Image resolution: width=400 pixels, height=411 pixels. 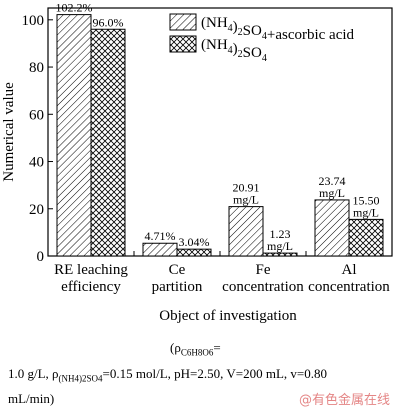 What do you see at coordinates (36, 210) in the screenshot?
I see `y-tick-label: 20` at bounding box center [36, 210].